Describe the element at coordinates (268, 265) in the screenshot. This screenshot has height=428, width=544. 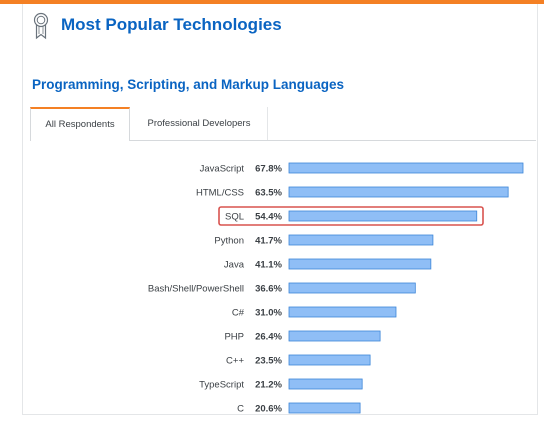
I see `value-label-java: 41.1%` at that location.